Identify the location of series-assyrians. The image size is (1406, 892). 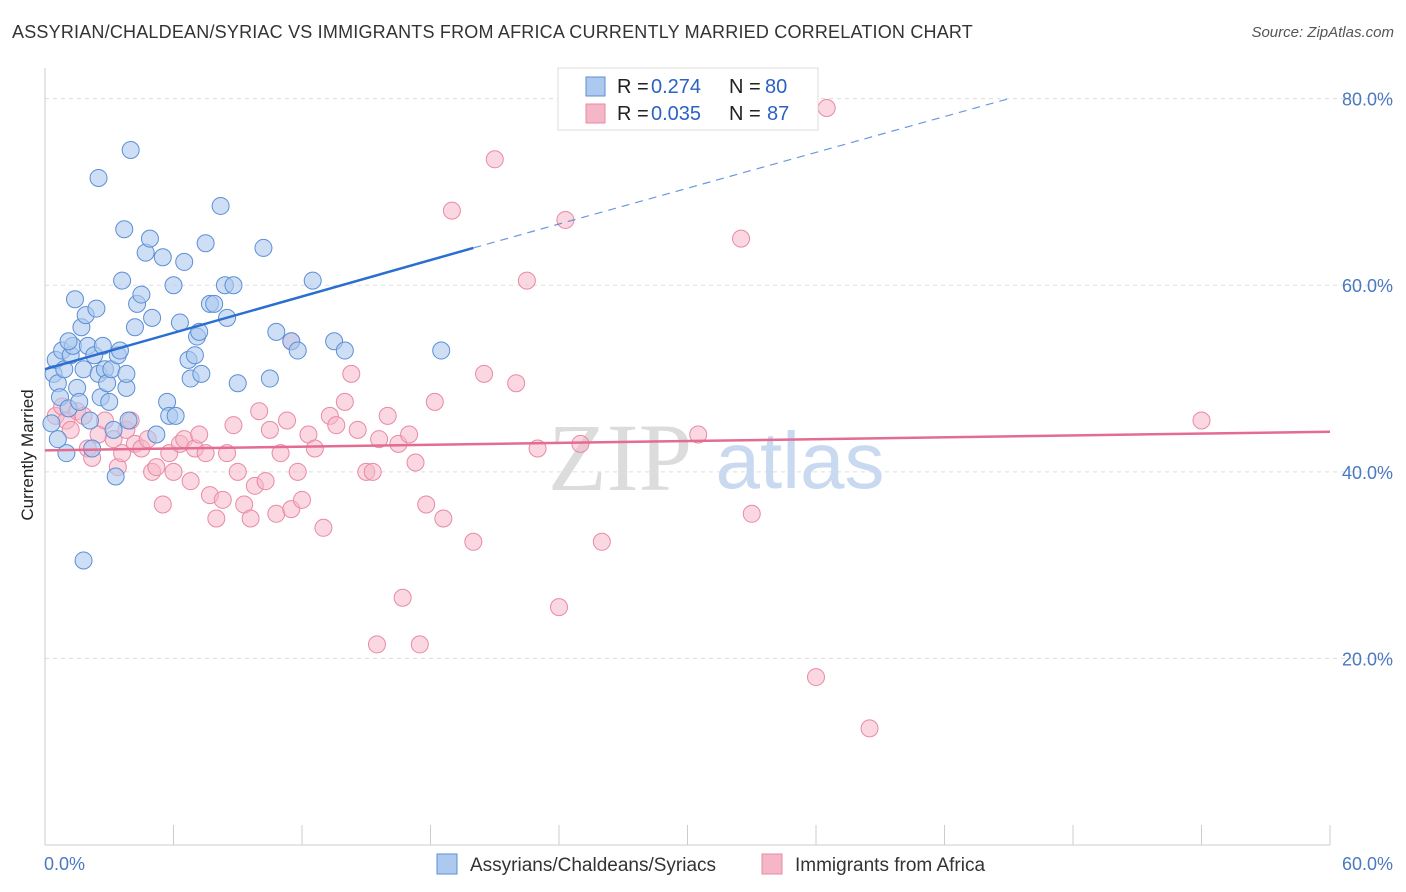
(246, 355).